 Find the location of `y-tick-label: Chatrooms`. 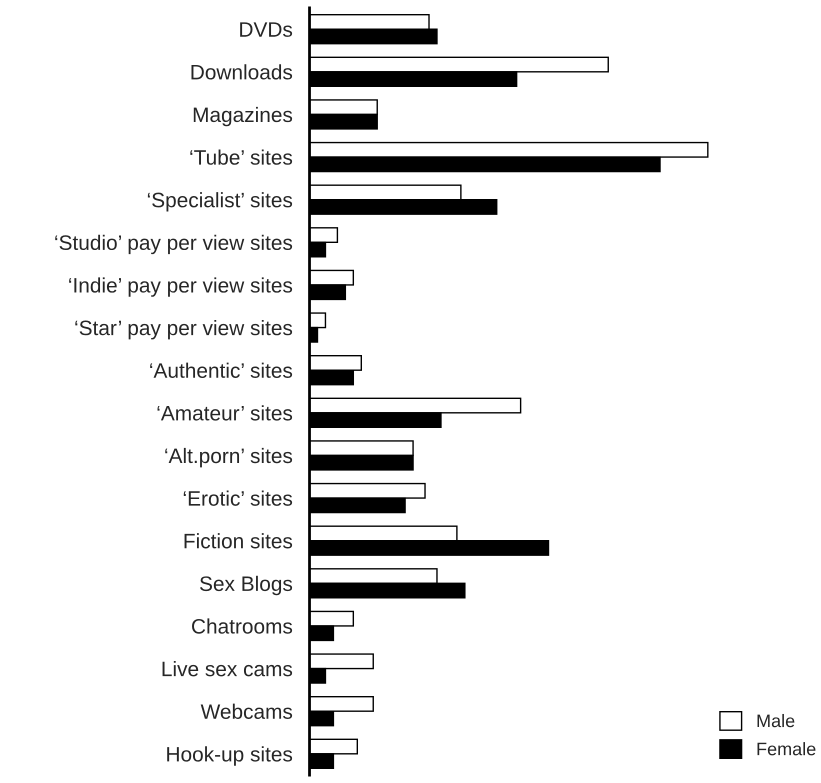

y-tick-label: Chatrooms is located at coordinates (242, 626).